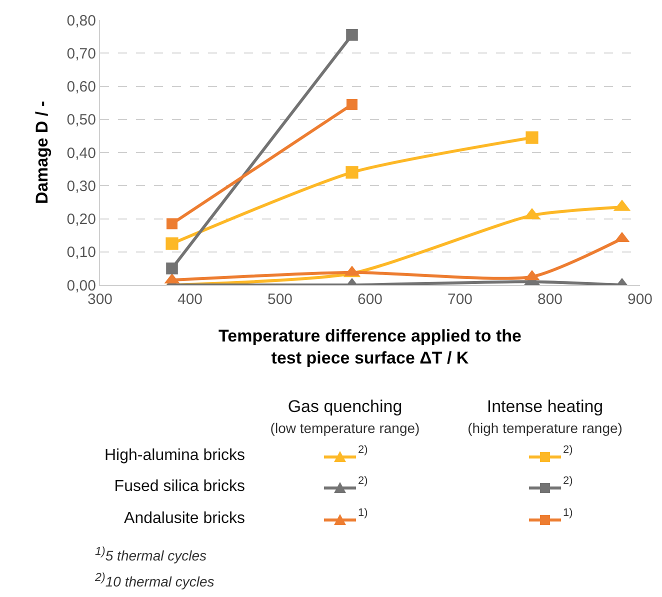  Describe the element at coordinates (460, 299) in the screenshot. I see `x-tick-label: 700` at that location.